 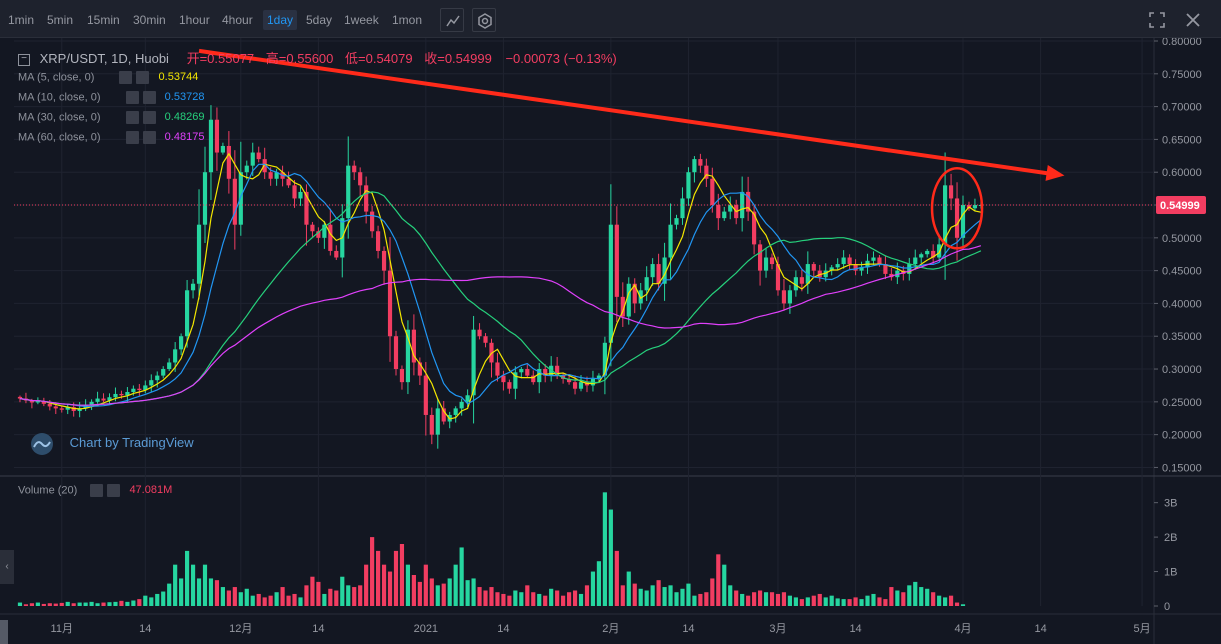 I want to click on price-tick-label: 0.45000, so click(x=1182, y=272).